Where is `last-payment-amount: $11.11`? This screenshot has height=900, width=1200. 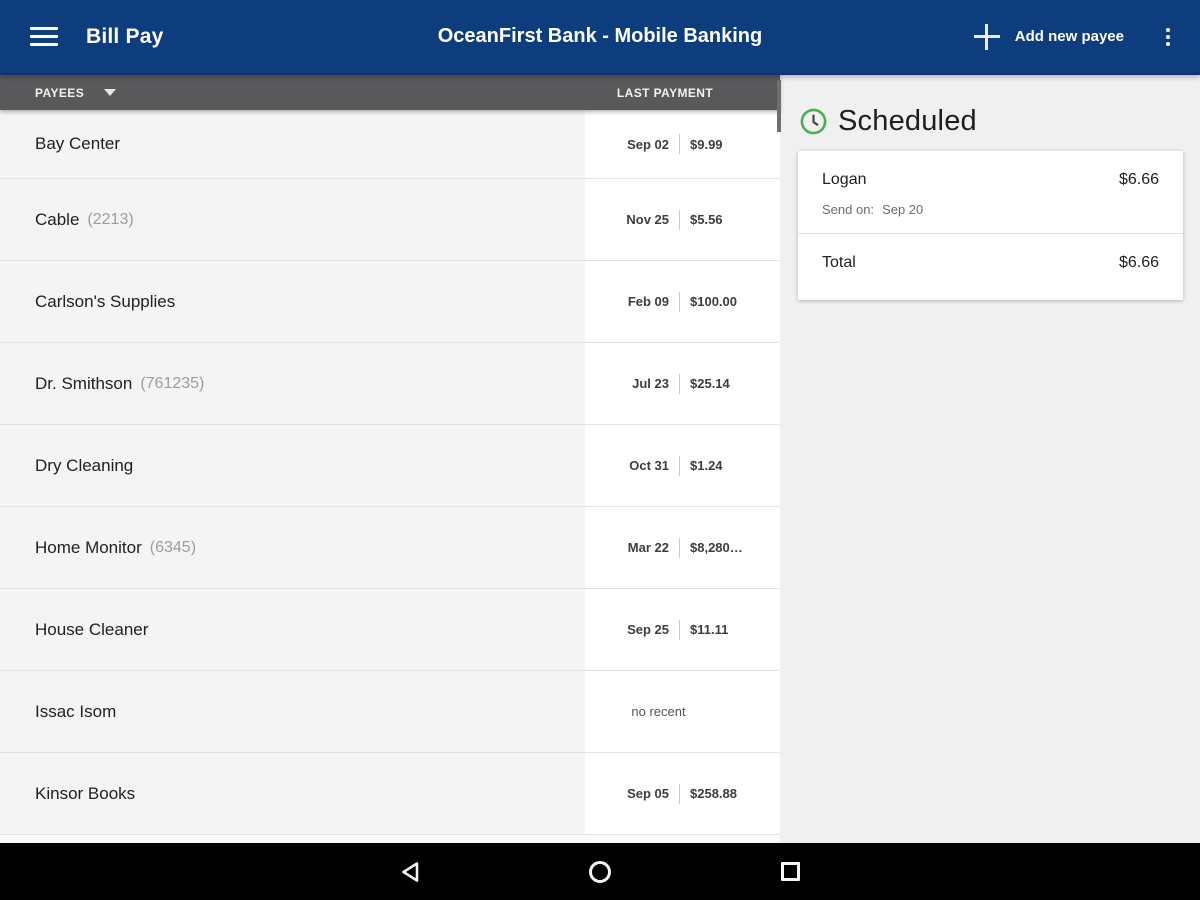 last-payment-amount: $11.11 is located at coordinates (709, 629).